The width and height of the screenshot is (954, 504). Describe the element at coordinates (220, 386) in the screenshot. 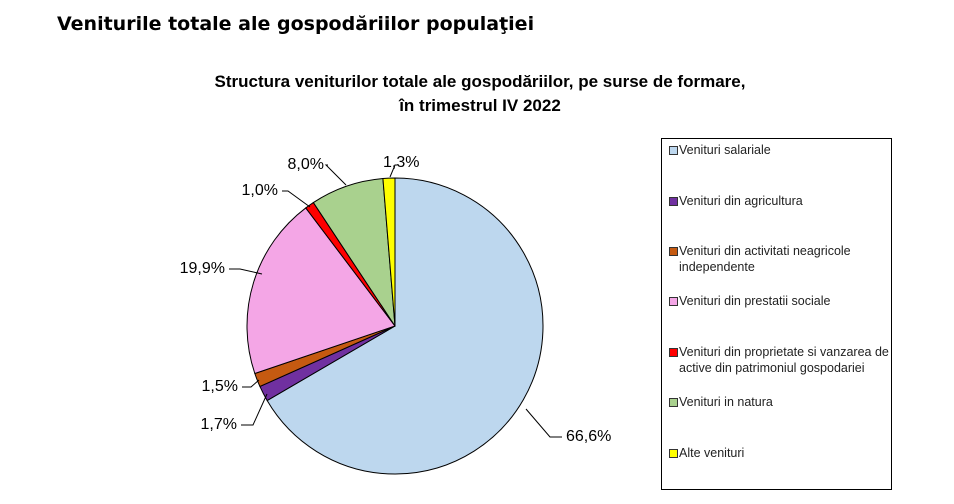

I see `data-label: 1,5%` at that location.